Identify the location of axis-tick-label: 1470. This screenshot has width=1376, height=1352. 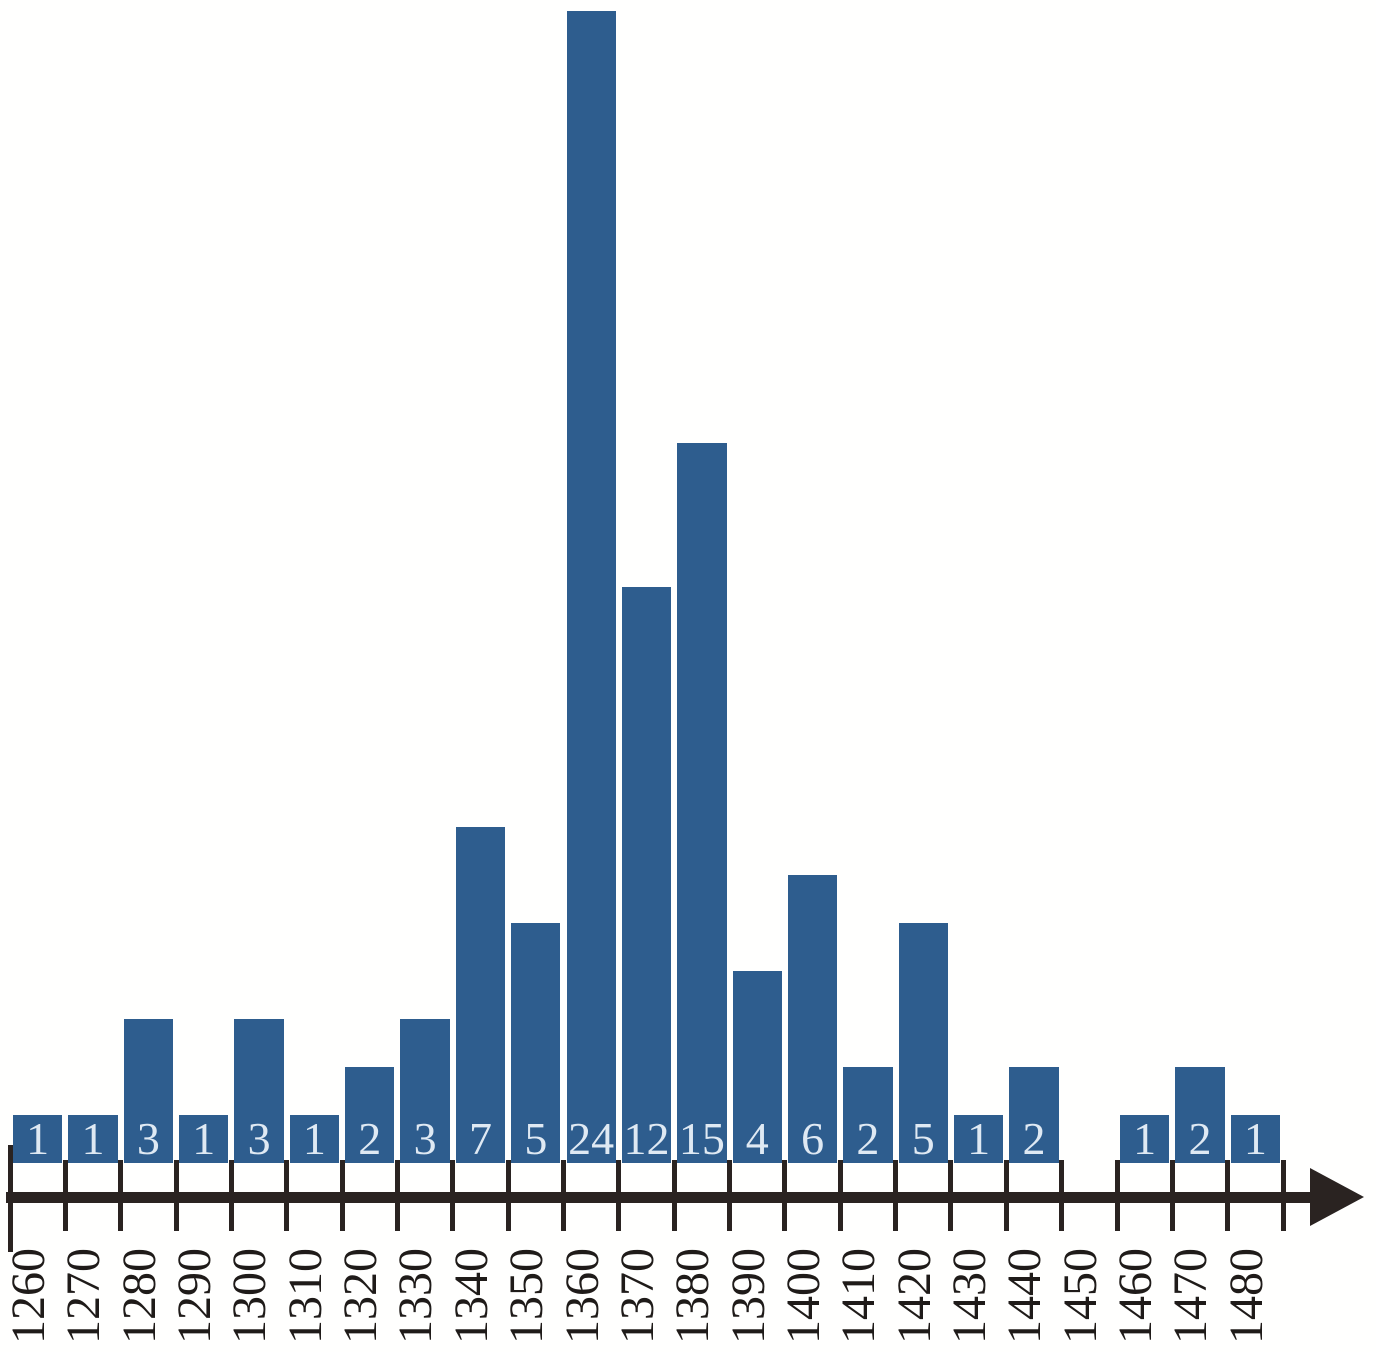
(1191, 1296).